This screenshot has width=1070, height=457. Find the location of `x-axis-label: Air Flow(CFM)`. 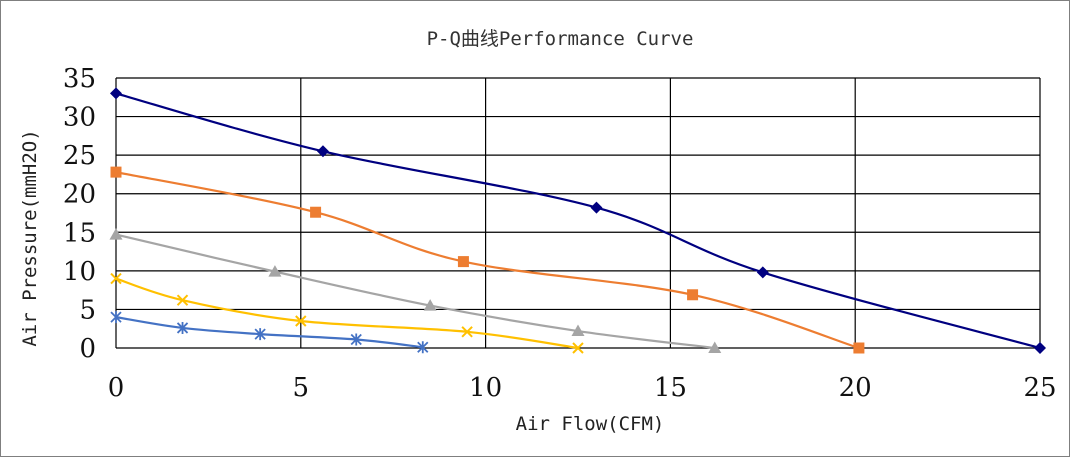

x-axis-label: Air Flow(CFM) is located at coordinates (590, 424).